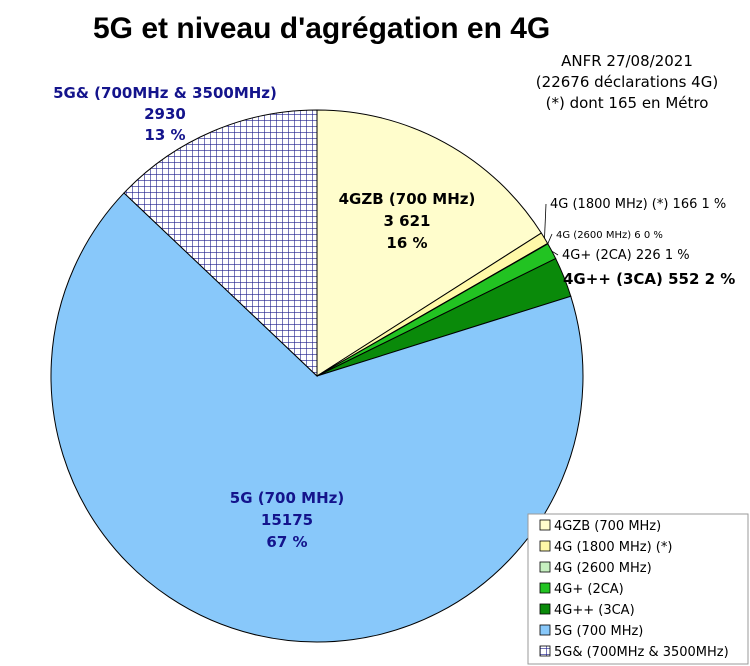 Image resolution: width=750 pixels, height=666 pixels. What do you see at coordinates (603, 568) in the screenshot?
I see `legend-label-4g-2600-mhz: 4G (2600 MHz)` at bounding box center [603, 568].